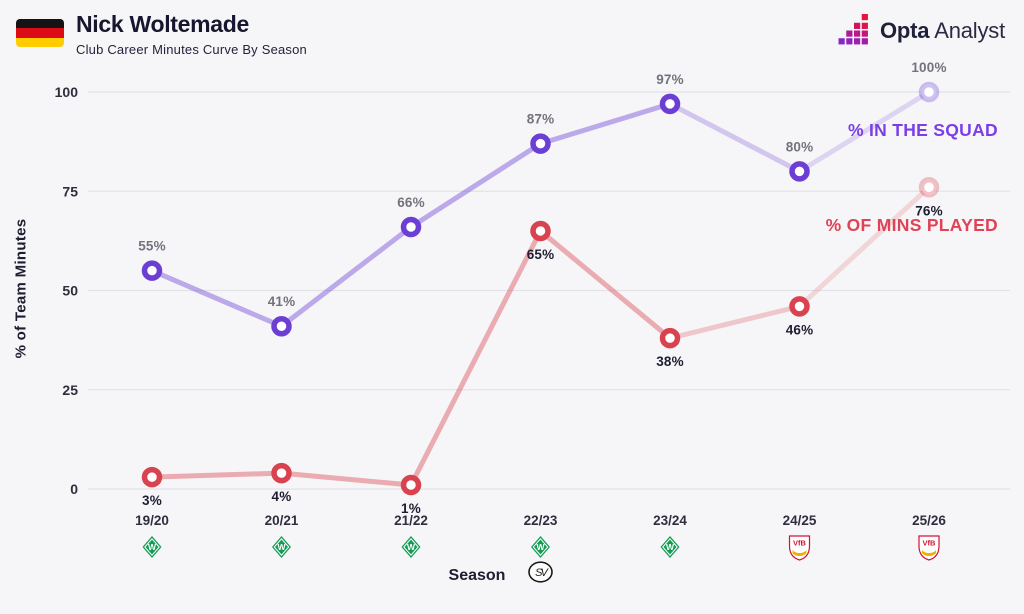 The width and height of the screenshot is (1024, 614). I want to click on data-point-label: 46%, so click(800, 329).